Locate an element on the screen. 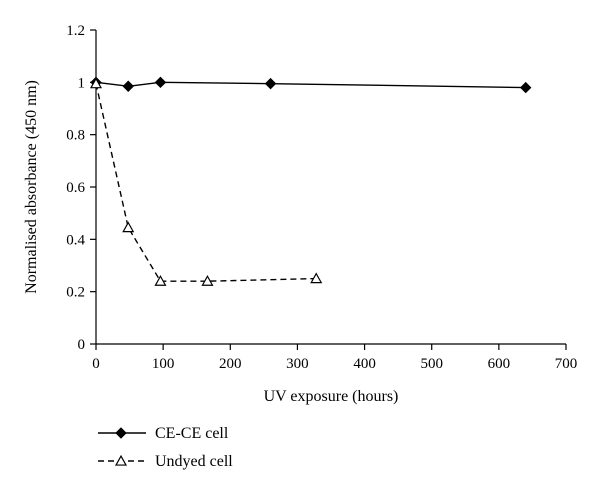 This screenshot has width=600, height=489. x-tick-label: 0 is located at coordinates (96, 364).